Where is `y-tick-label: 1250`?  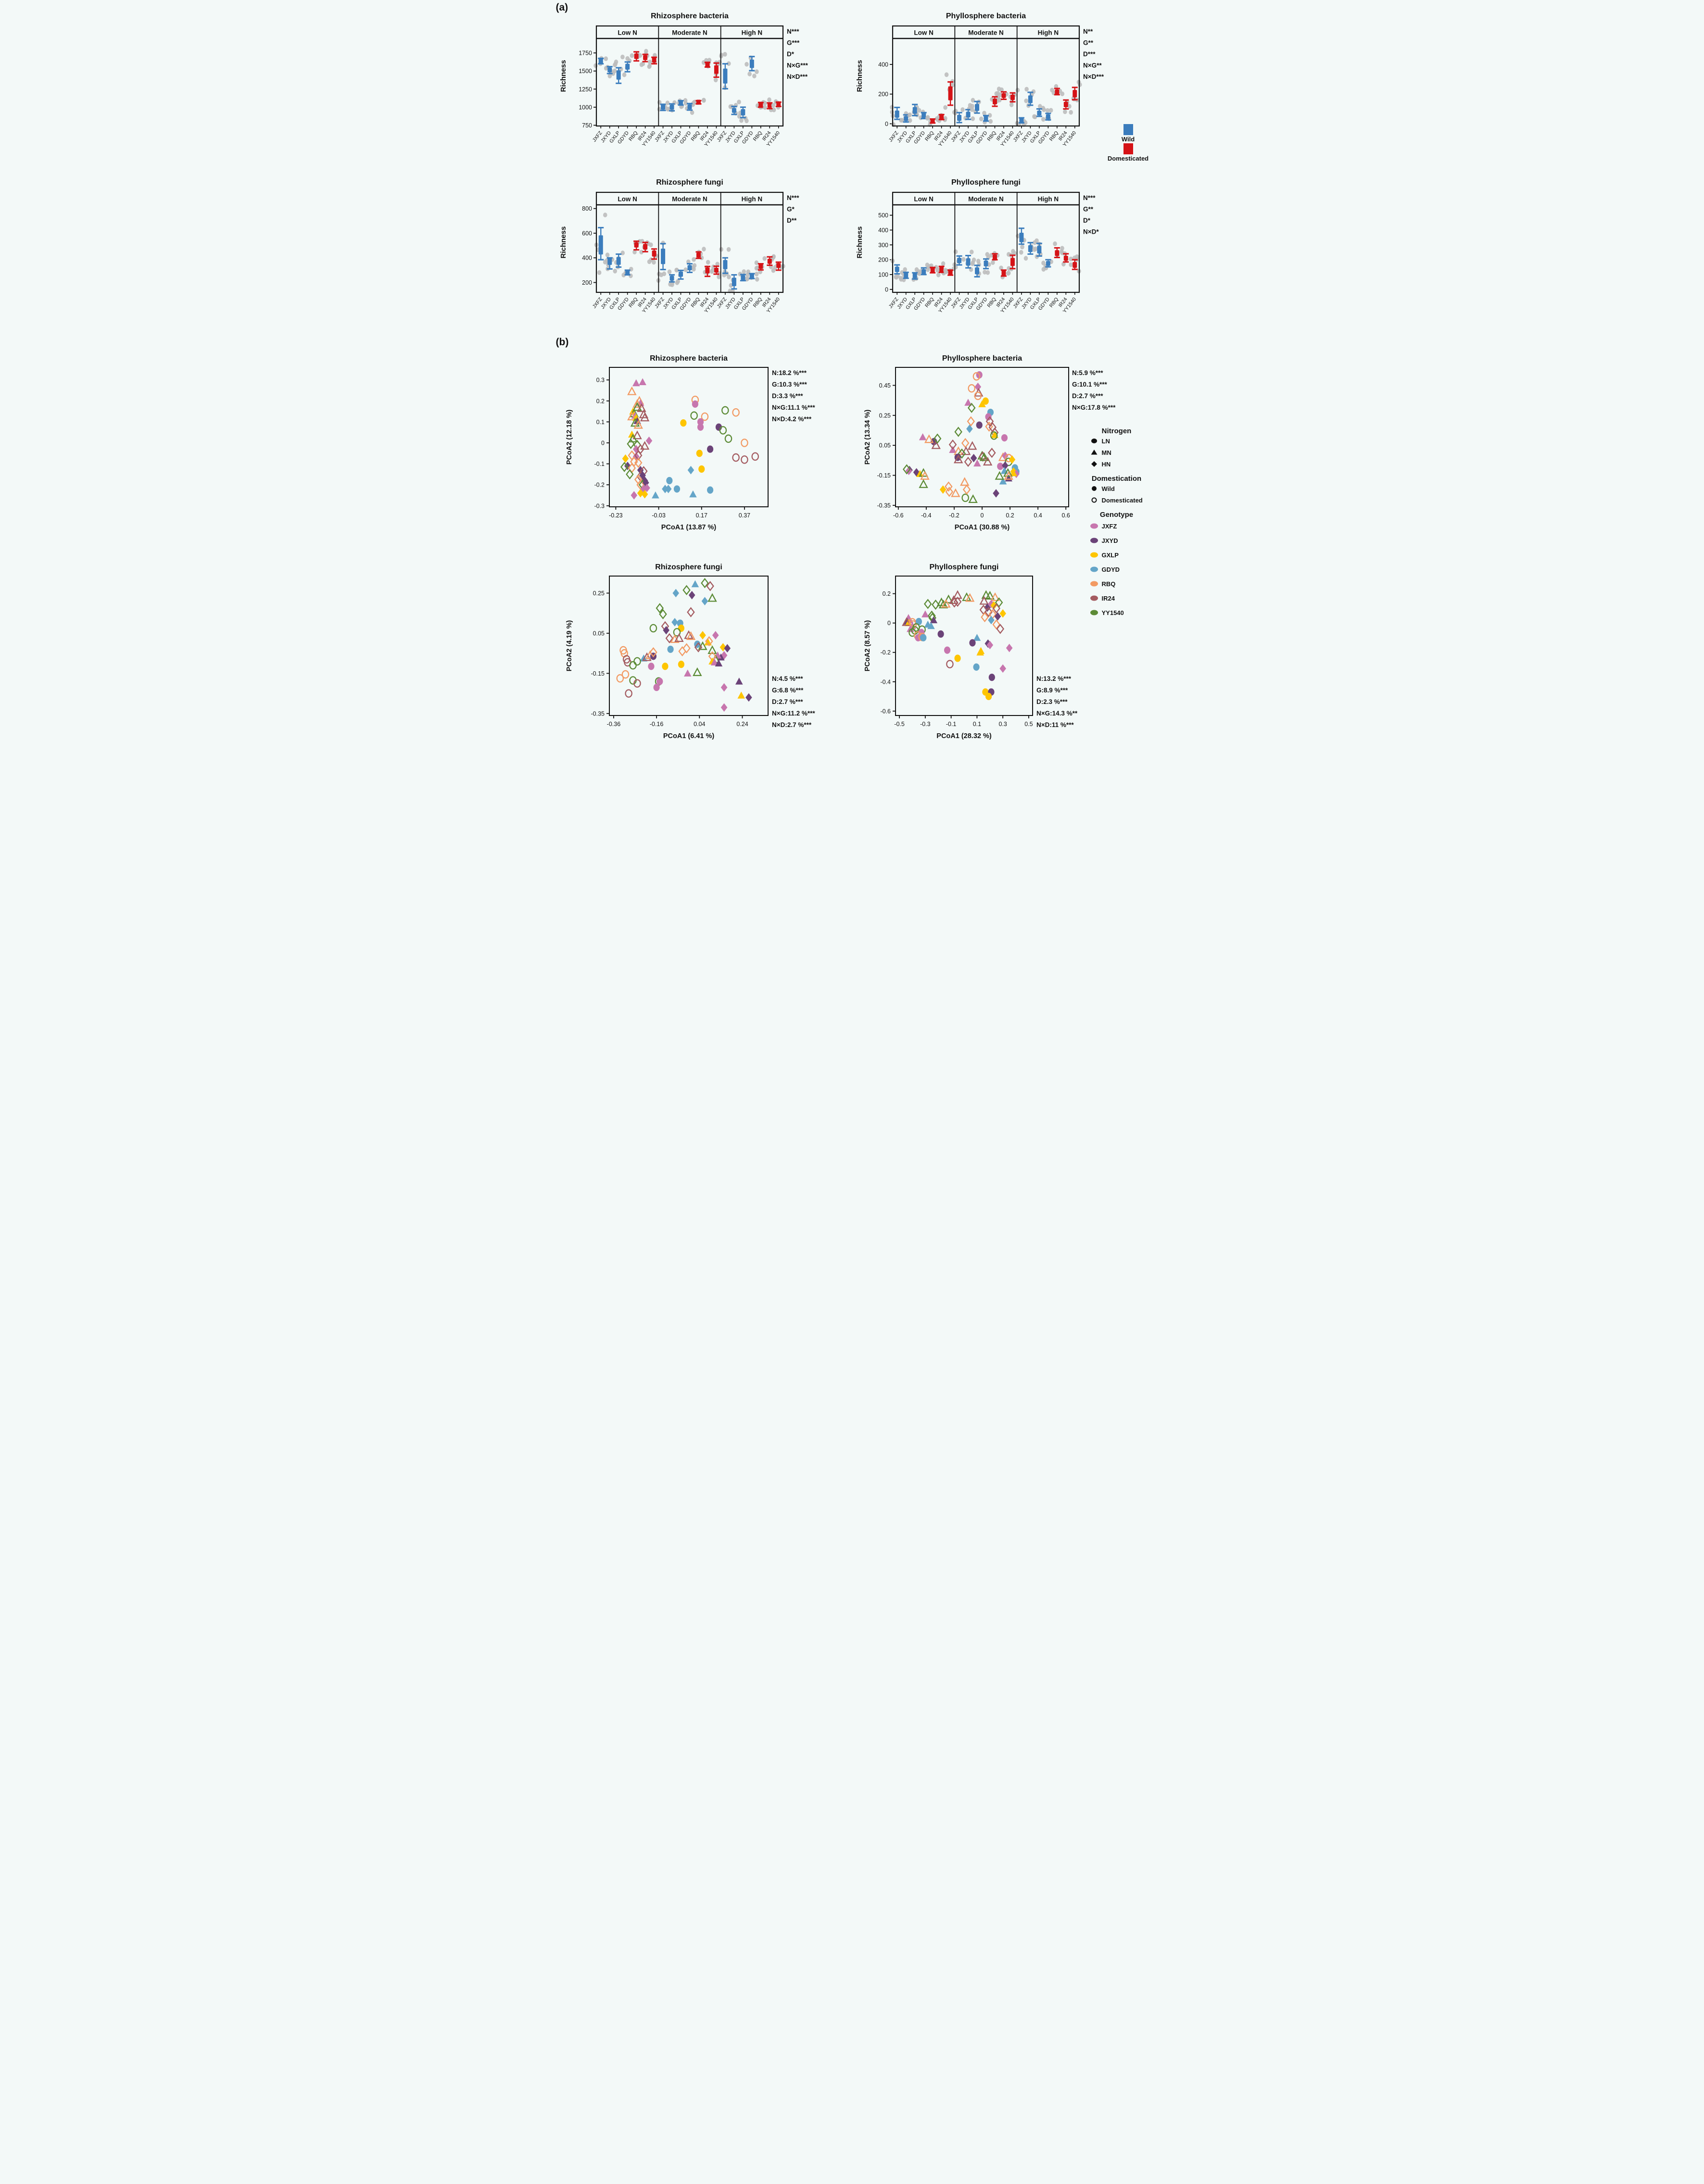
y-tick-label: 1250 is located at coordinates (585, 89).